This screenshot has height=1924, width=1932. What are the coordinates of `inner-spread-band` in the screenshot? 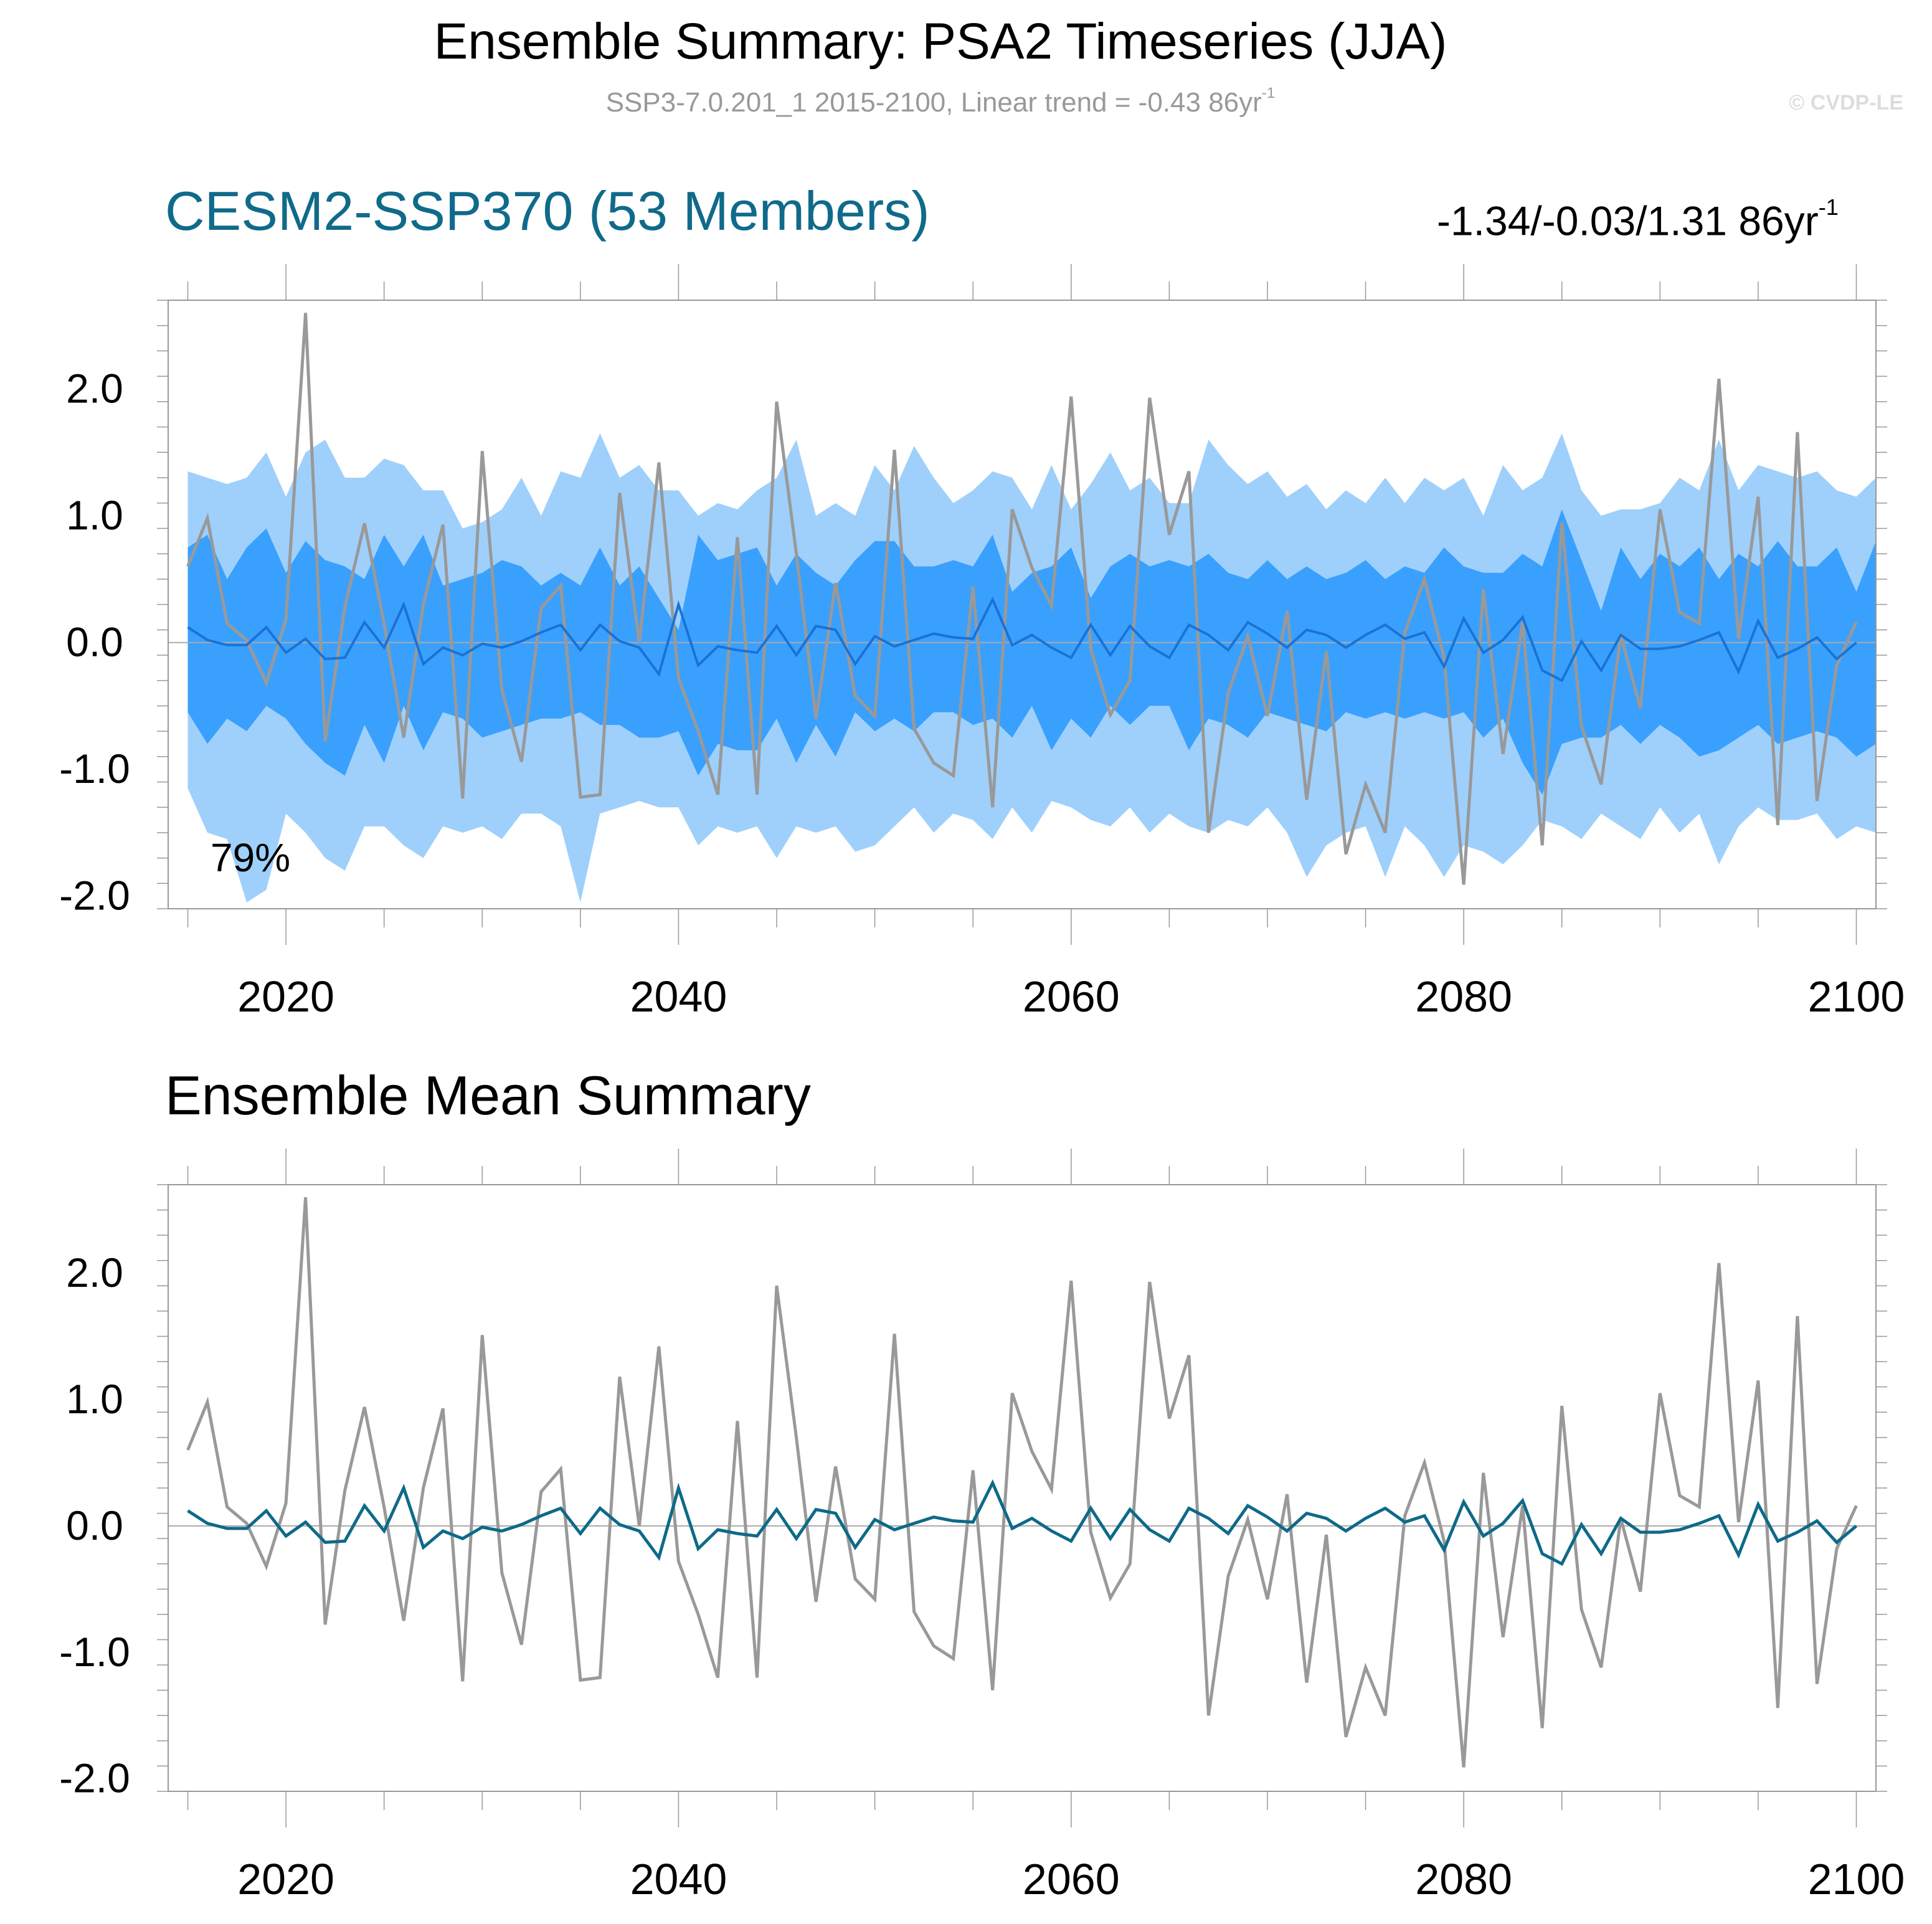 It's located at (1031, 652).